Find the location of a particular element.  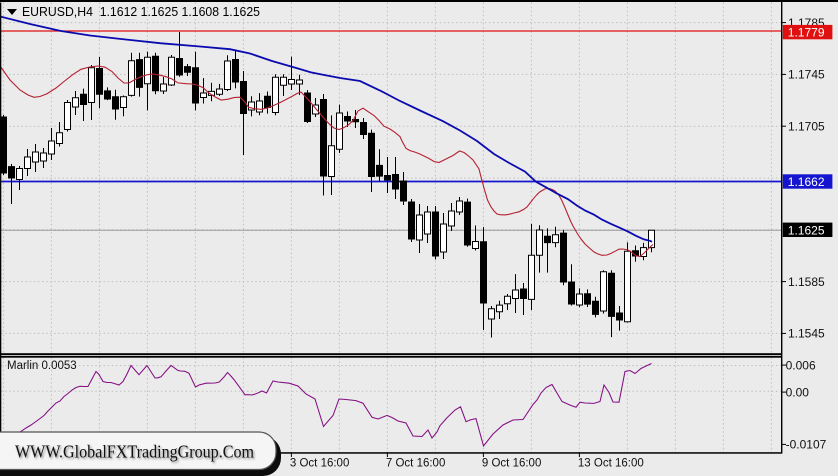

svg-text: 1.1745 is located at coordinates (806, 75).